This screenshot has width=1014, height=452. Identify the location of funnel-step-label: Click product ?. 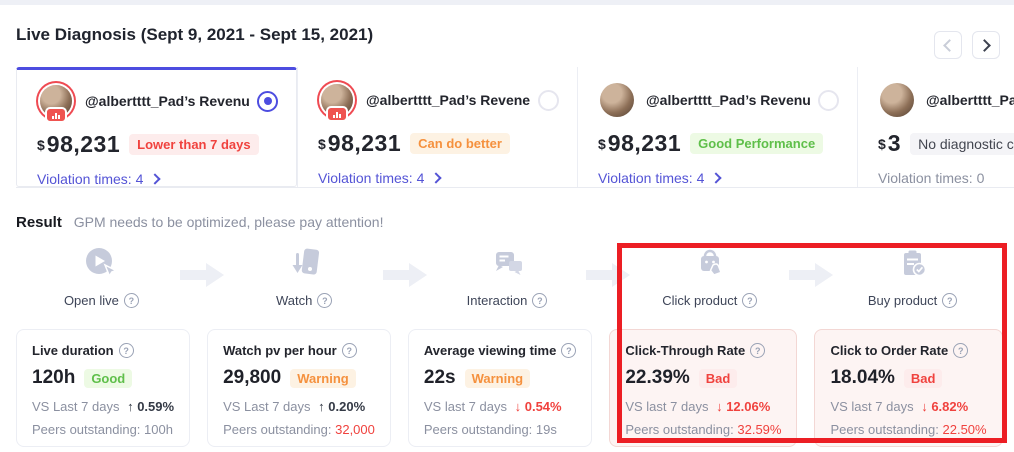
(710, 300).